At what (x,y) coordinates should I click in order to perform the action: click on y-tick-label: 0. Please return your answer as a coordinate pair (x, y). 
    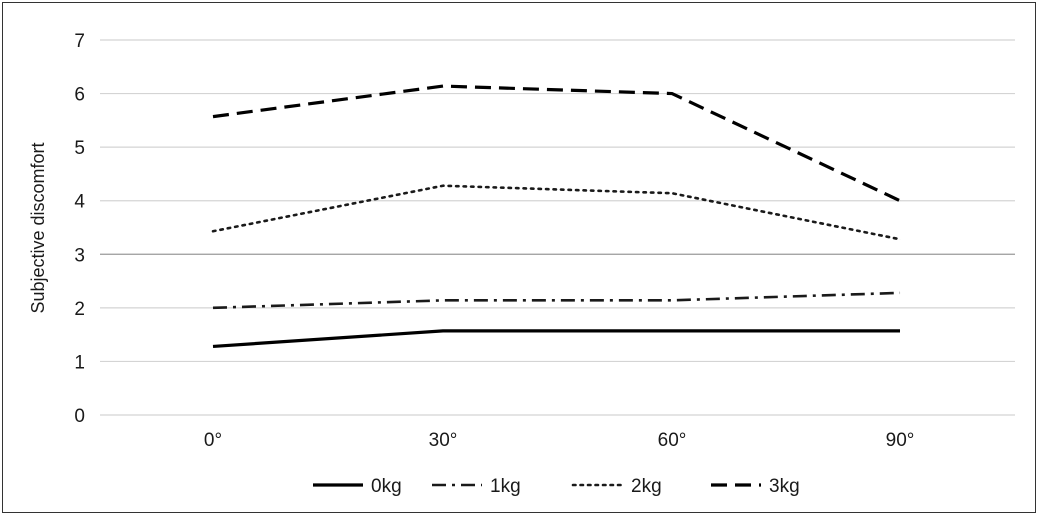
    Looking at the image, I should click on (79, 416).